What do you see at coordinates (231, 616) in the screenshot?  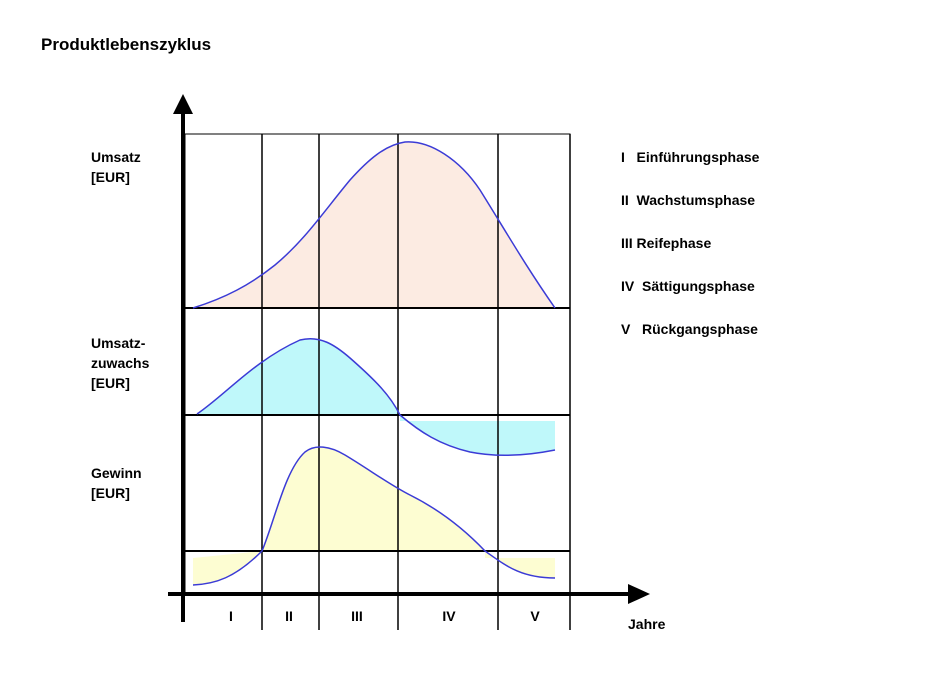 I see `phase-label-1: I` at bounding box center [231, 616].